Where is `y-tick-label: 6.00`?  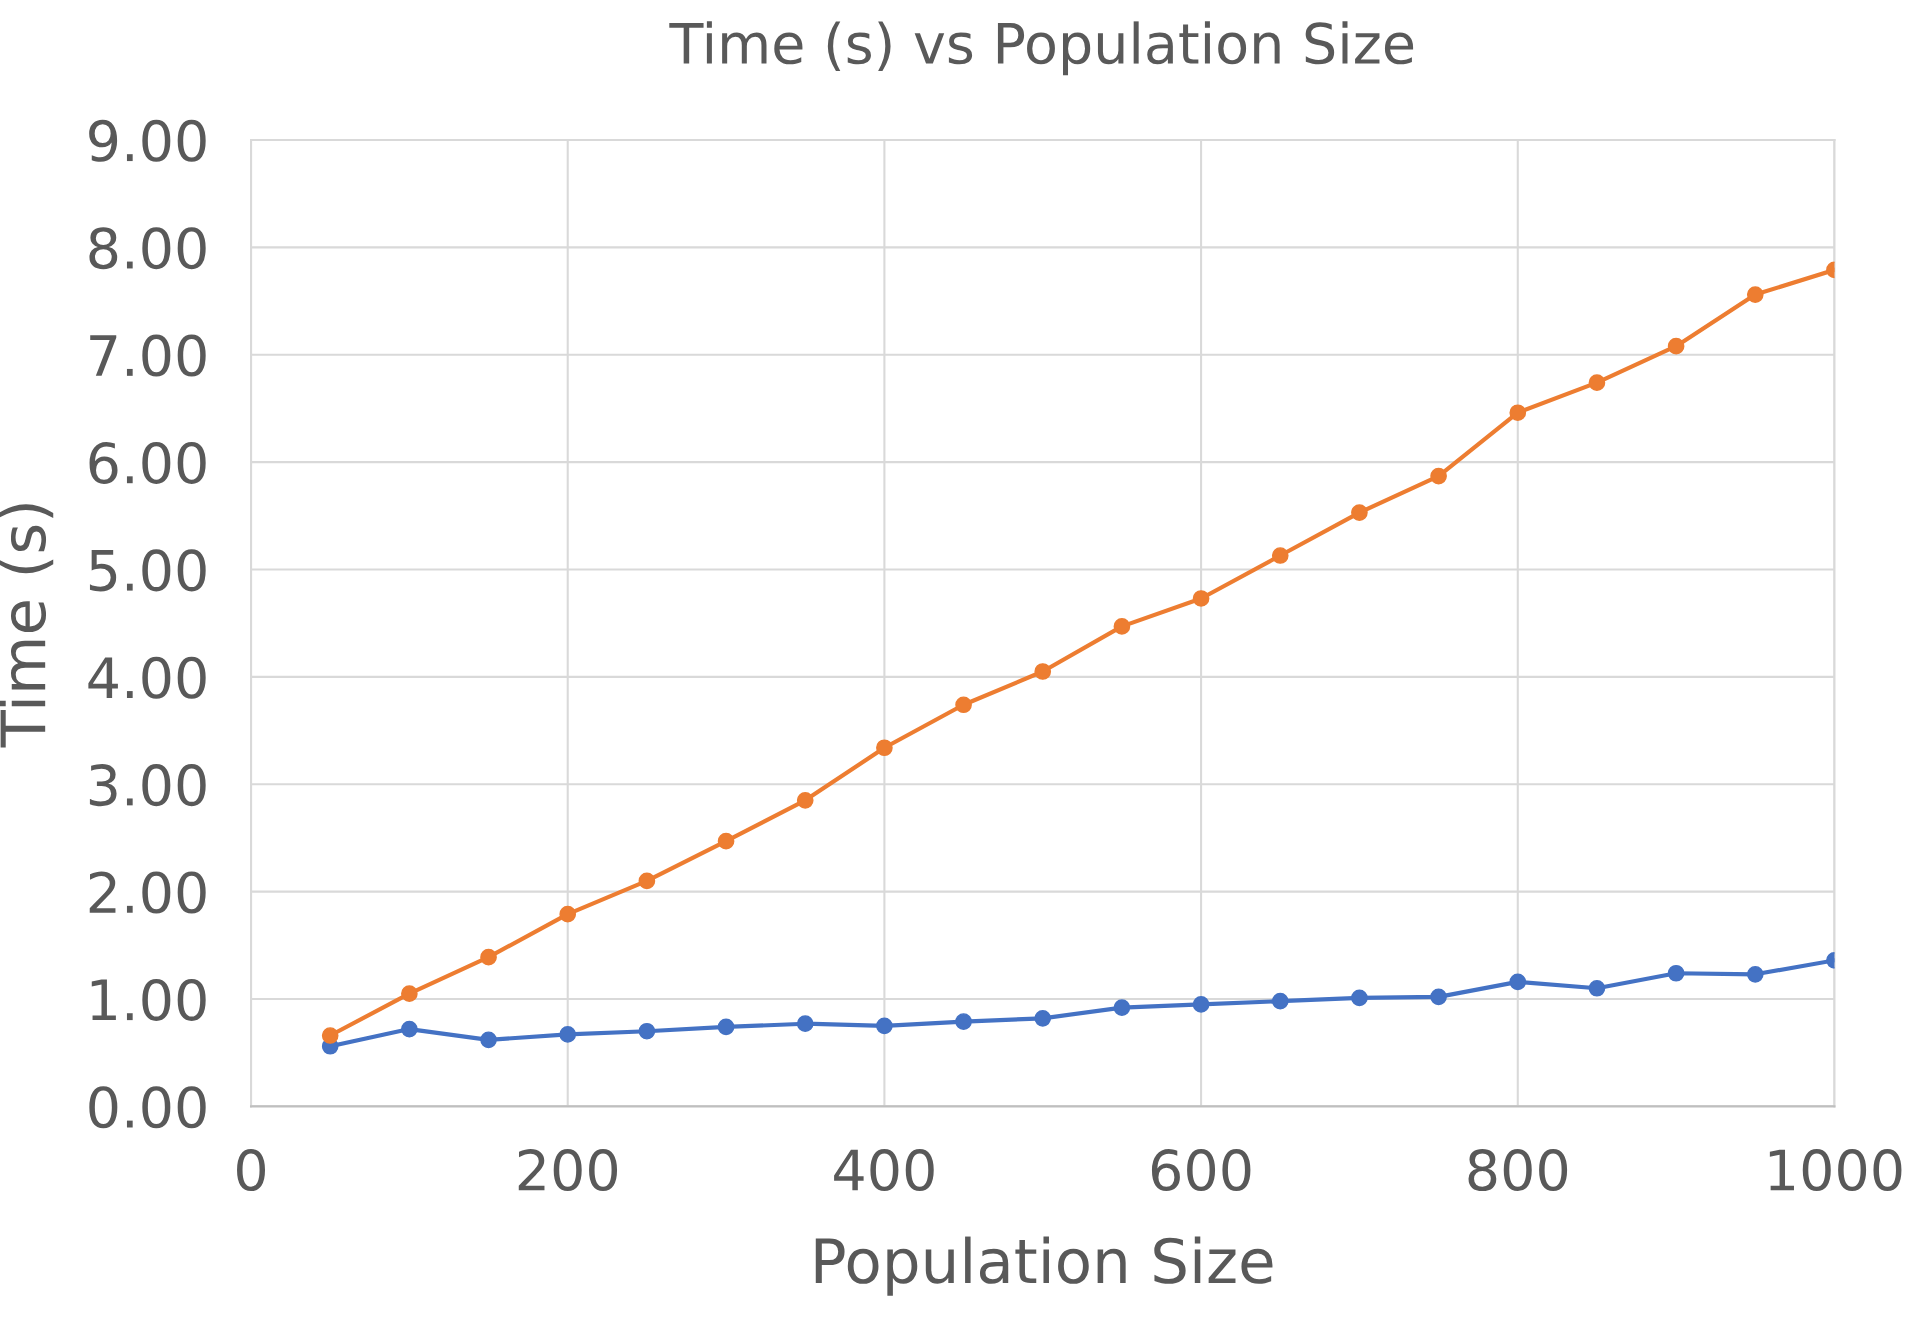 y-tick-label: 6.00 is located at coordinates (147, 462).